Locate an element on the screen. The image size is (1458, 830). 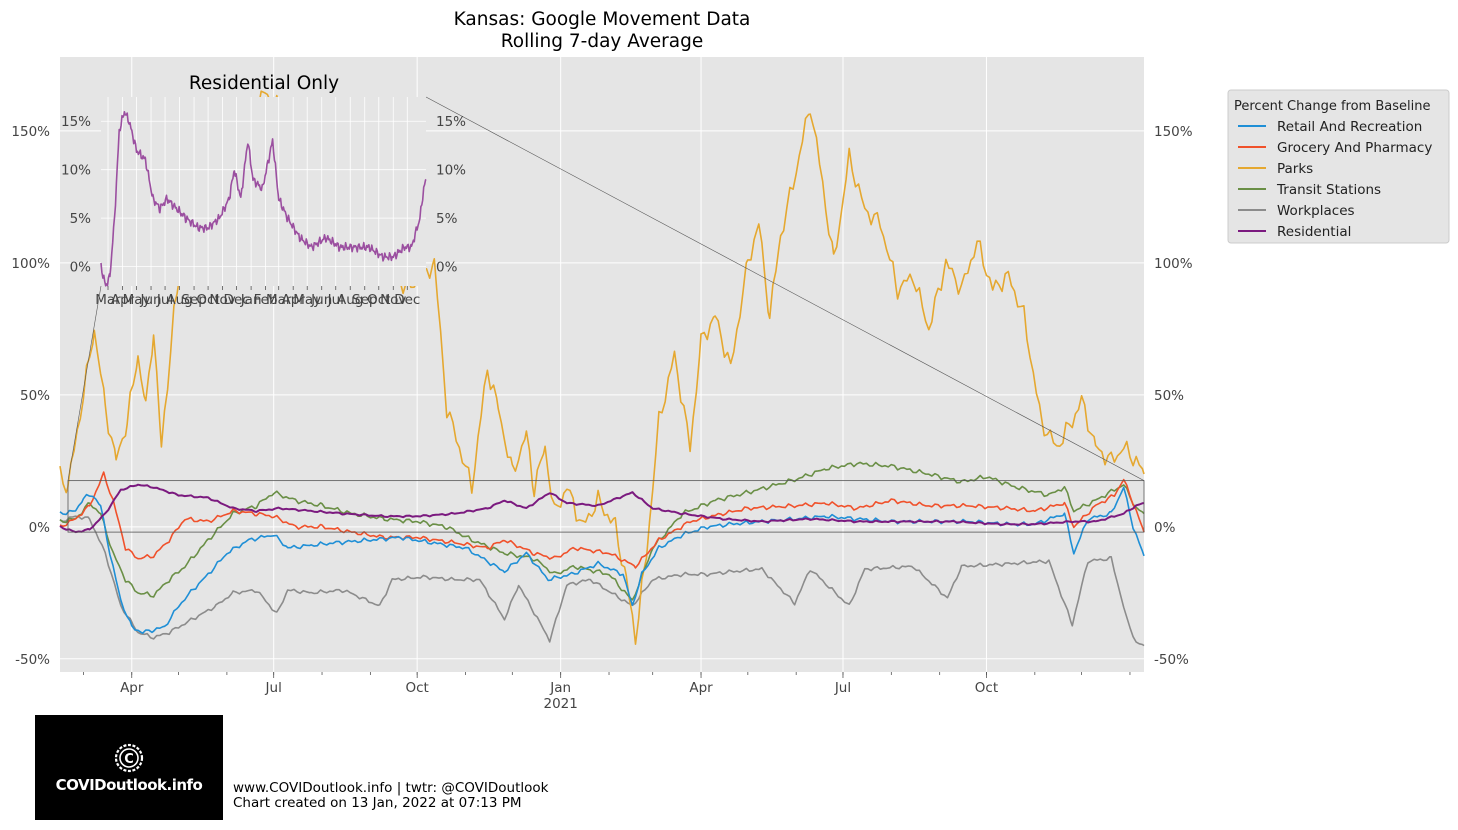
x-tick-label: Jan is located at coordinates (560, 688).